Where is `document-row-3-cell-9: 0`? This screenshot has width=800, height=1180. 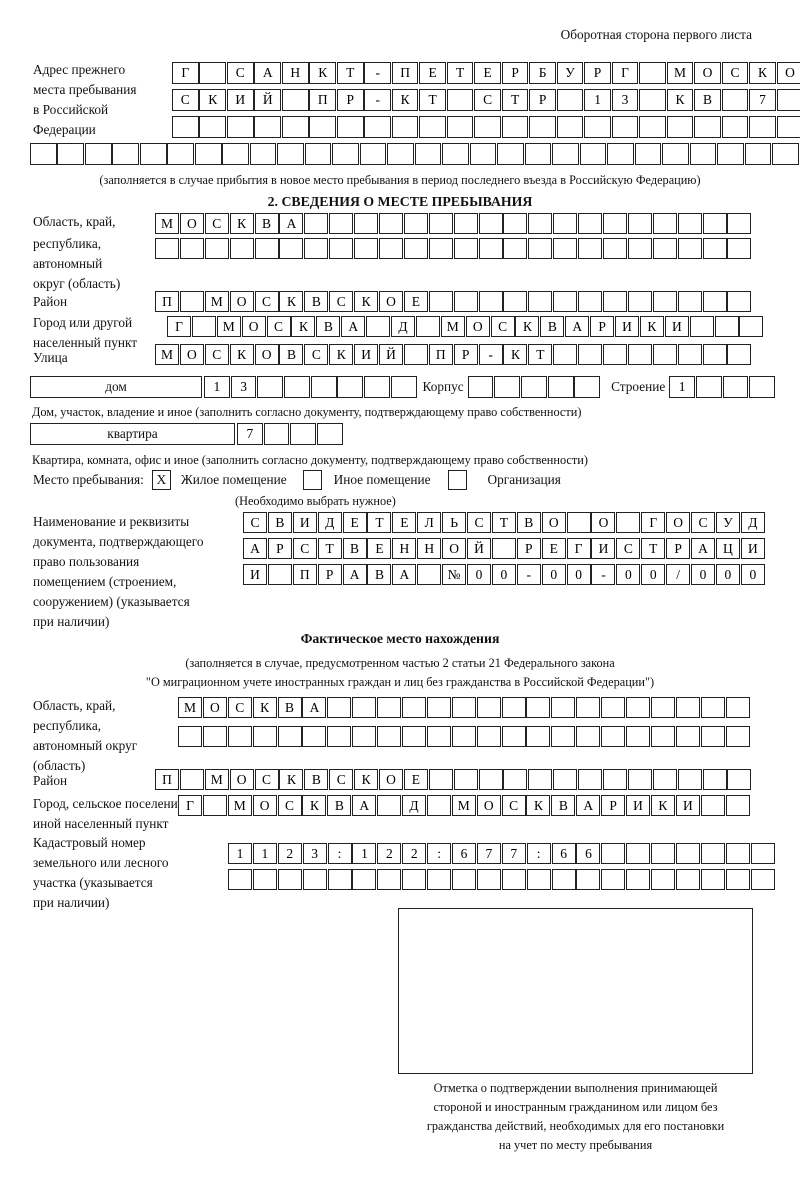 document-row-3-cell-9: 0 is located at coordinates (479, 574).